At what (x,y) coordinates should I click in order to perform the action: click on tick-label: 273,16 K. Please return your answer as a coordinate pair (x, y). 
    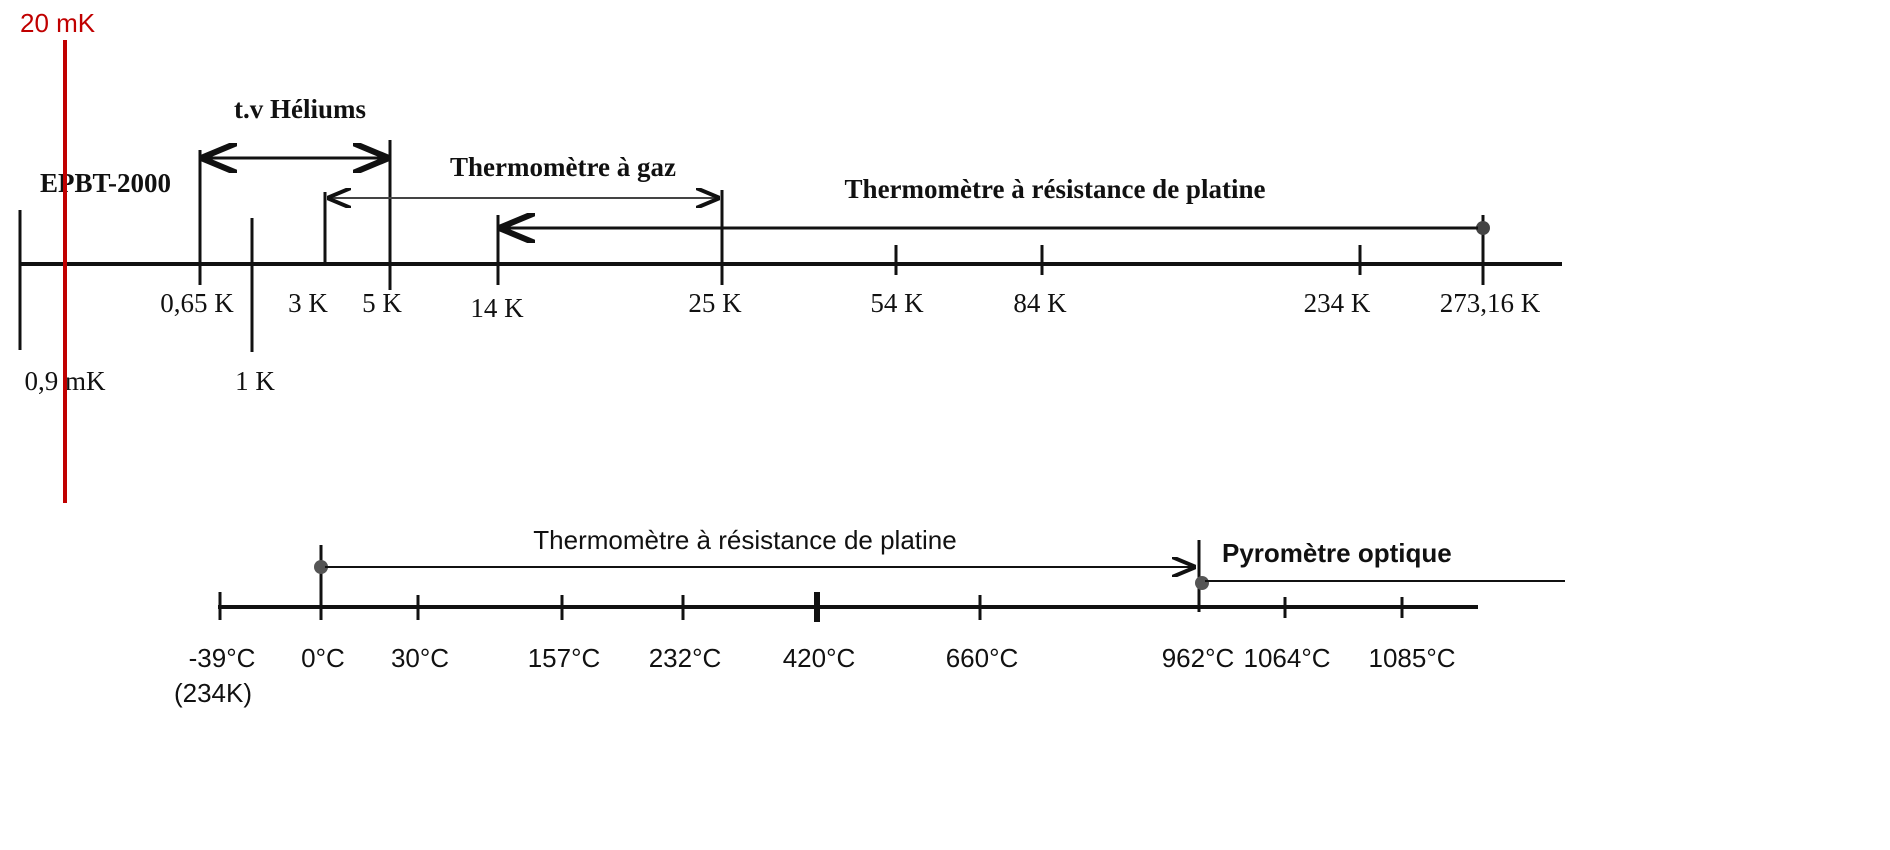
    Looking at the image, I should click on (1490, 303).